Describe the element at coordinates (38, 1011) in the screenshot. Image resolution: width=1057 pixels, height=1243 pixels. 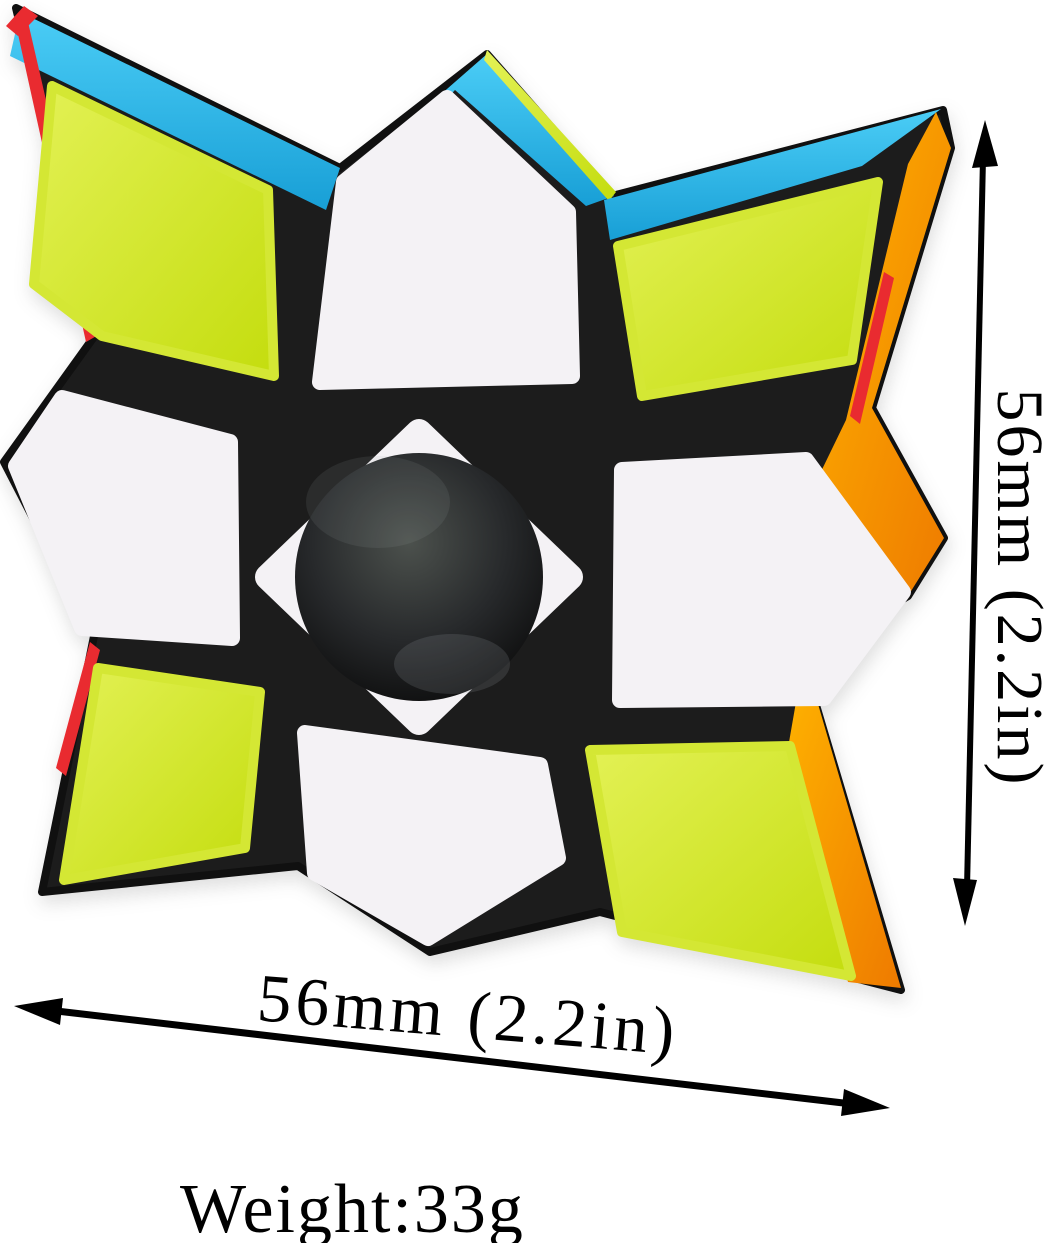
I see `width-arrow-head-left` at that location.